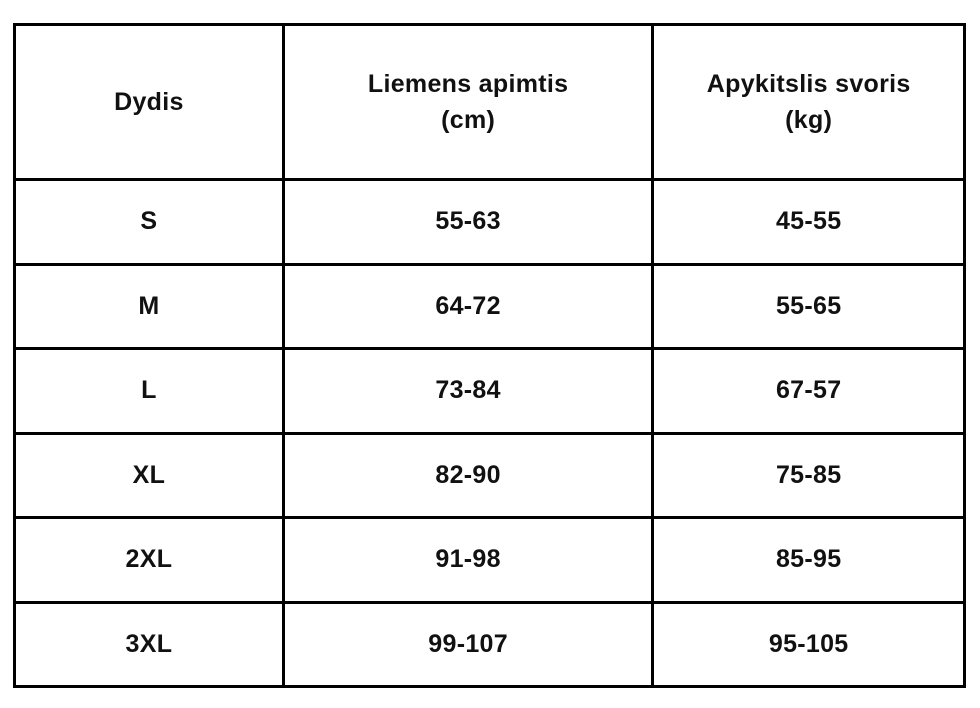 This screenshot has height=708, width=980. What do you see at coordinates (468, 120) in the screenshot?
I see `header-waist-unit: (cm)` at bounding box center [468, 120].